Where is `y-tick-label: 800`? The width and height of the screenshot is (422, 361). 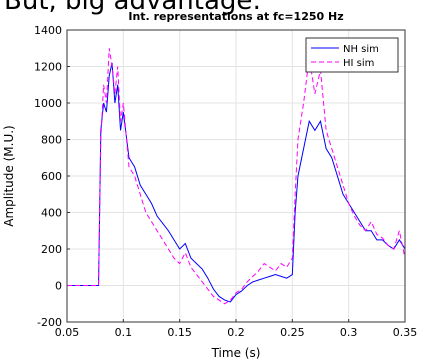
y-tick-label: 800 is located at coordinates (51, 140).